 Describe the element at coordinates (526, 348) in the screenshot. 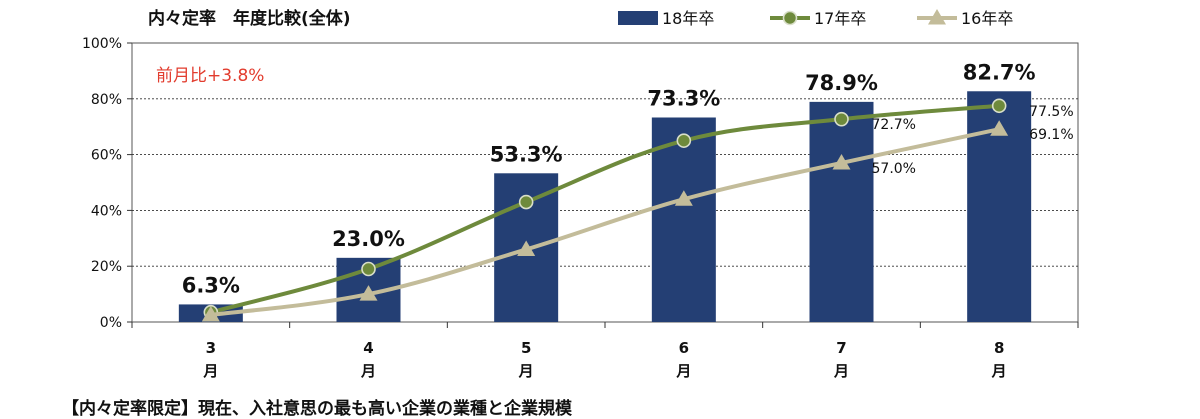

I see `x-tick-label-number: 5` at that location.